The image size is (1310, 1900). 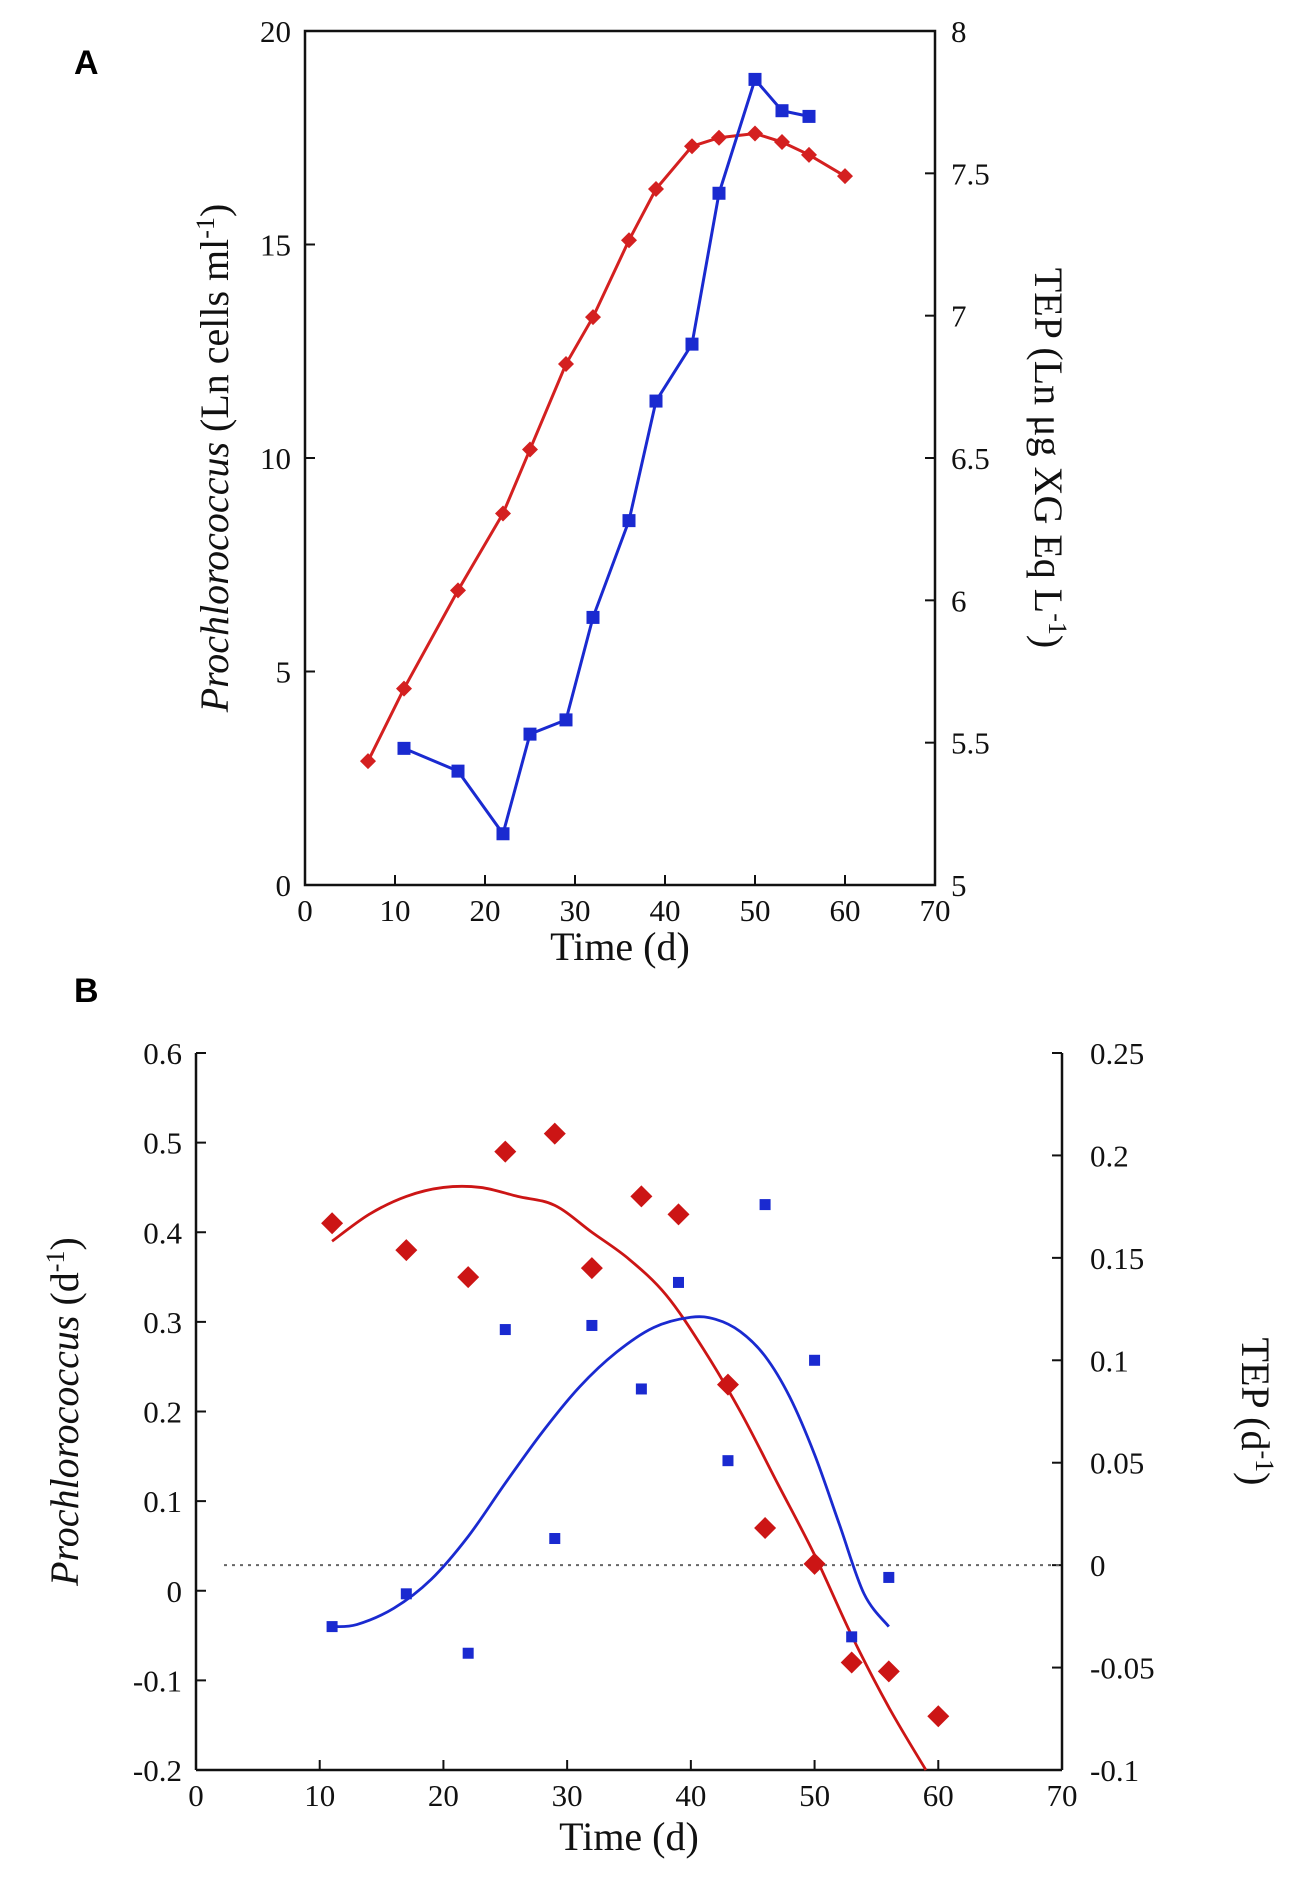 I want to click on a-y-right-tick-label: 5, so click(x=959, y=885).